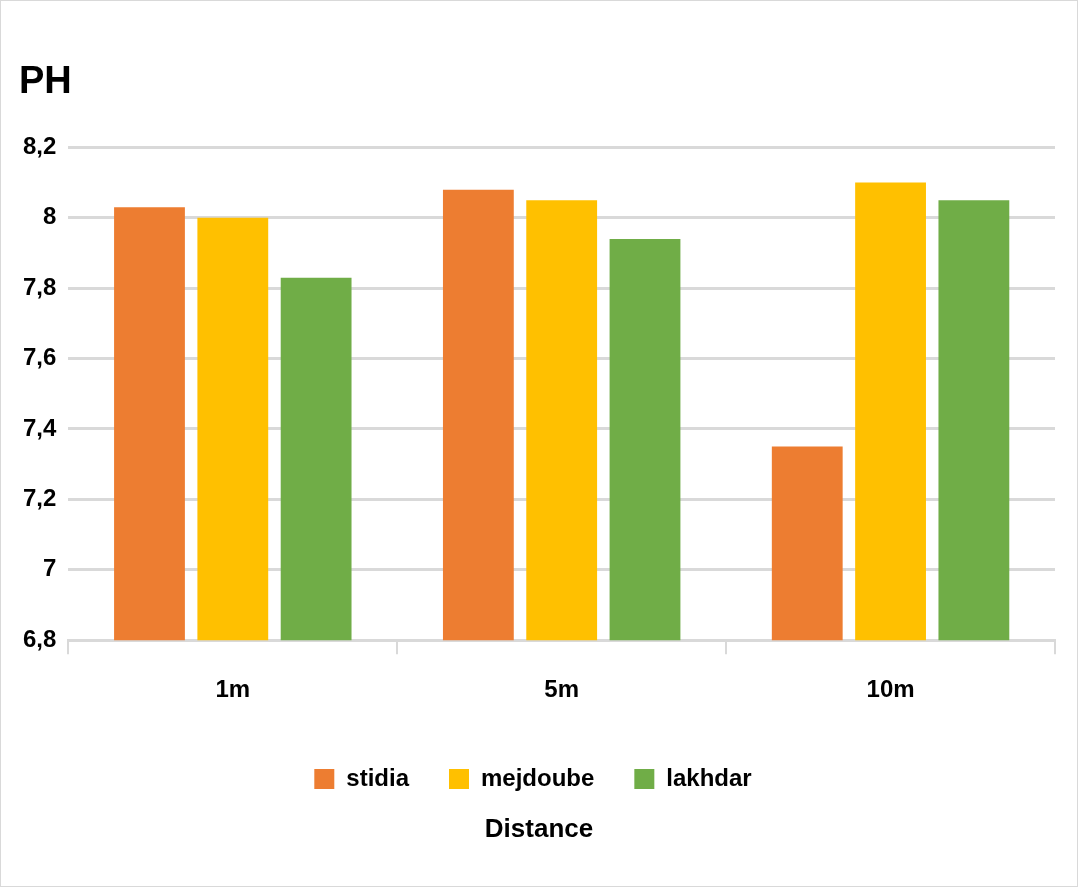 Image resolution: width=1078 pixels, height=887 pixels. What do you see at coordinates (50, 568) in the screenshot?
I see `y-tick-label: 7` at bounding box center [50, 568].